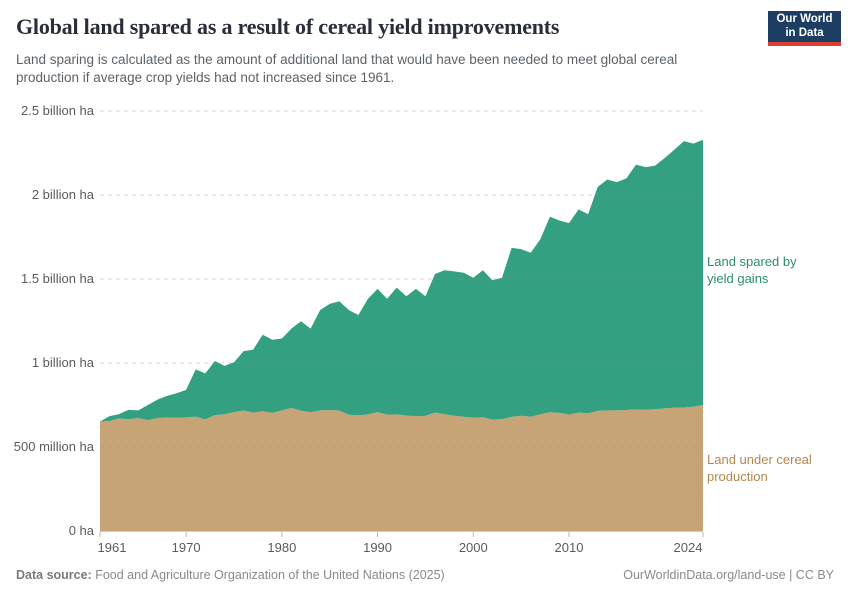 The height and width of the screenshot is (600, 850). I want to click on y-axis-label: 2 billion ha, so click(62, 194).